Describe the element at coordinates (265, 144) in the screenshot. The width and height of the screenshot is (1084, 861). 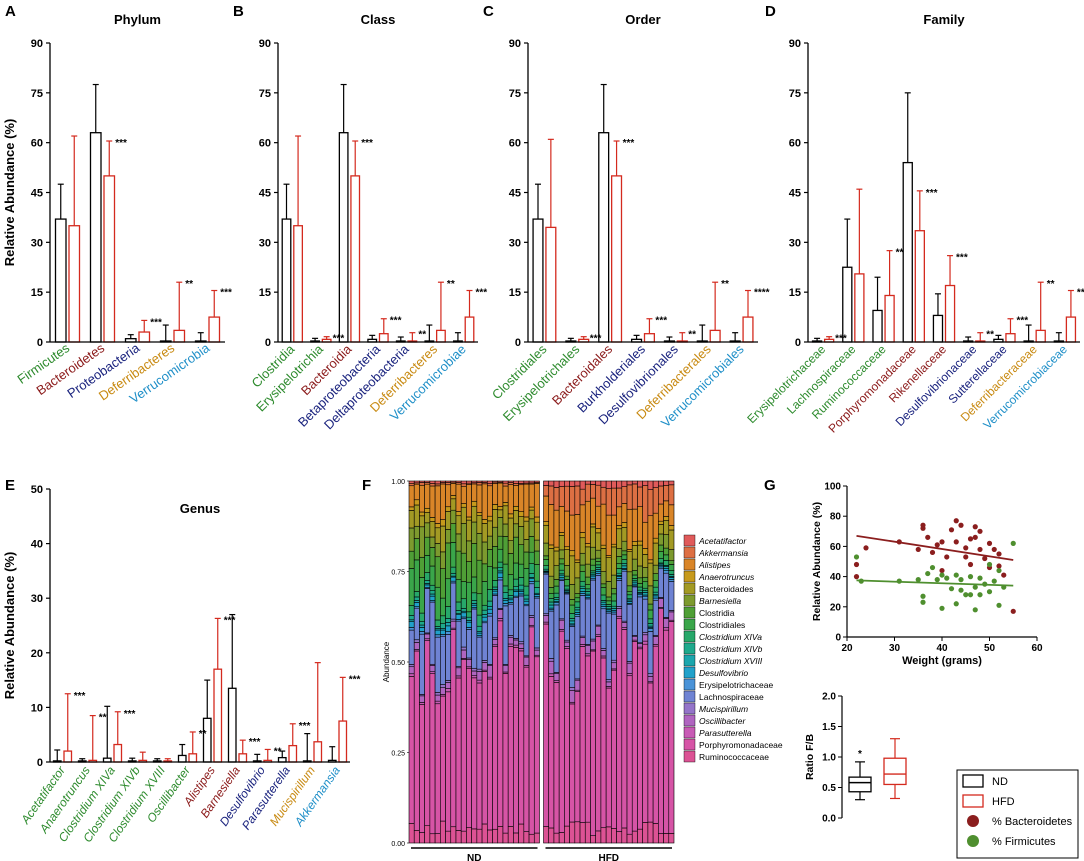
I see `y-tick-label: 60` at that location.